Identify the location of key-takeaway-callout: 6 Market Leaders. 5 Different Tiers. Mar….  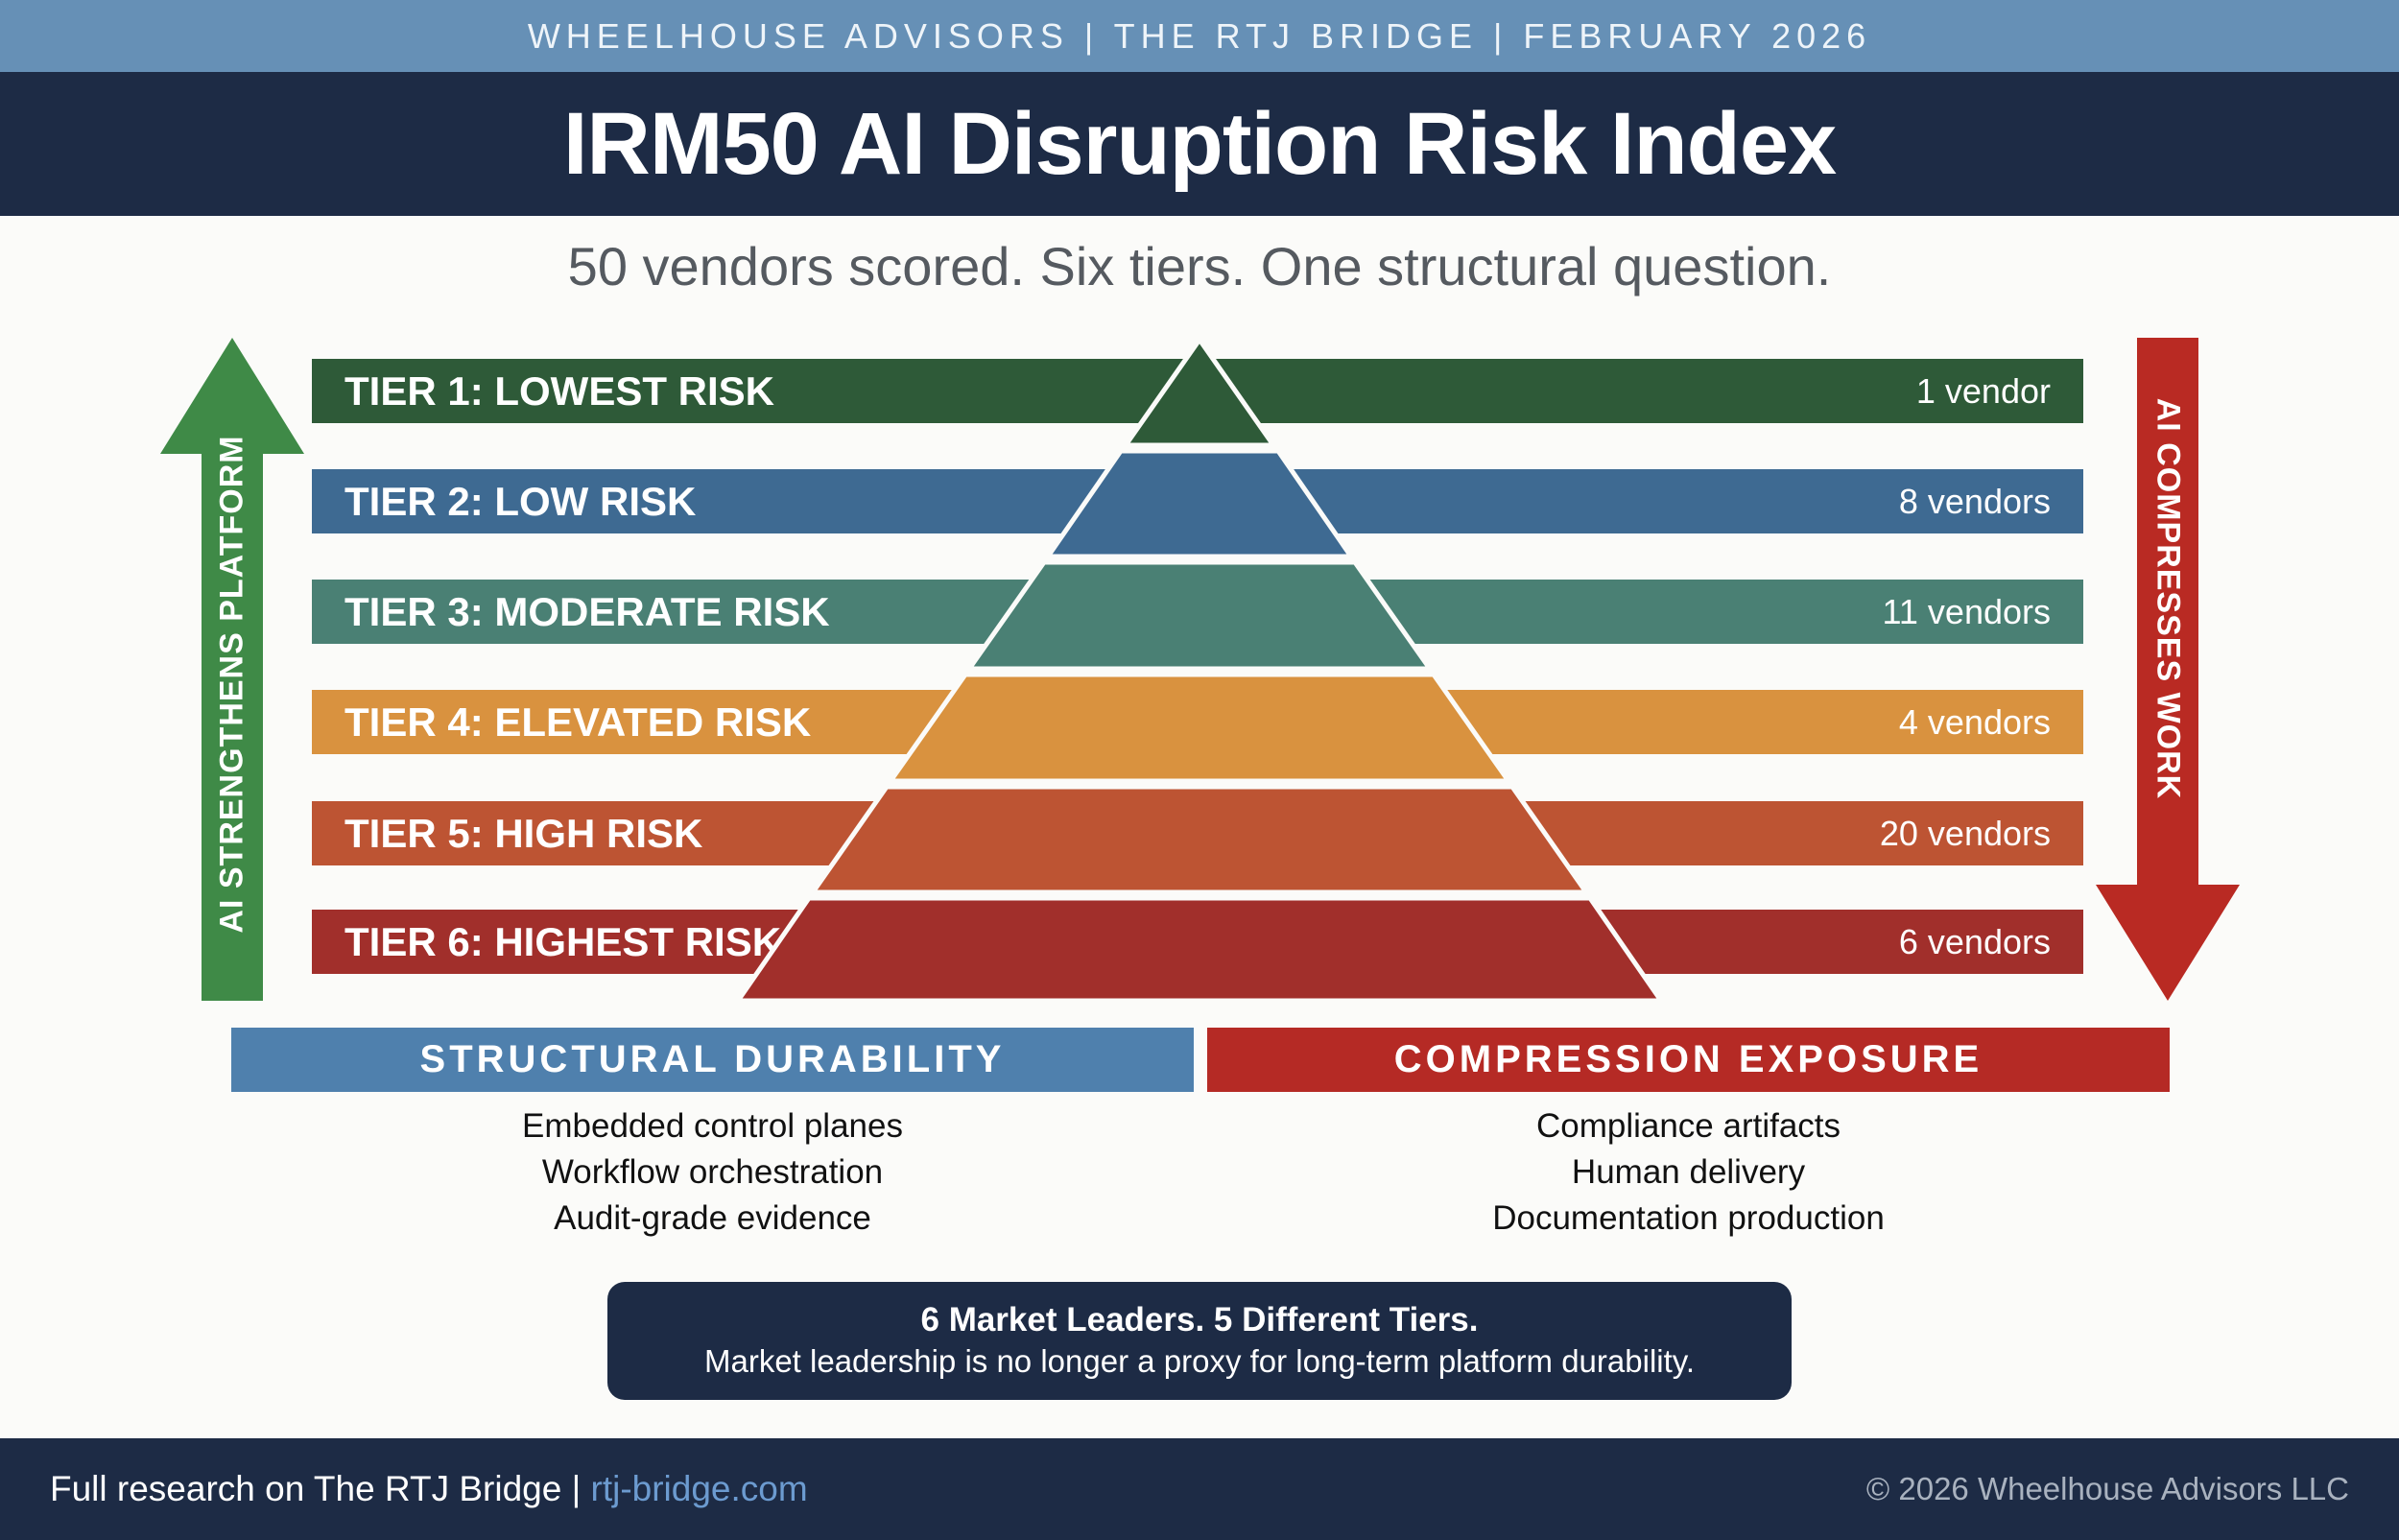
(1199, 1341).